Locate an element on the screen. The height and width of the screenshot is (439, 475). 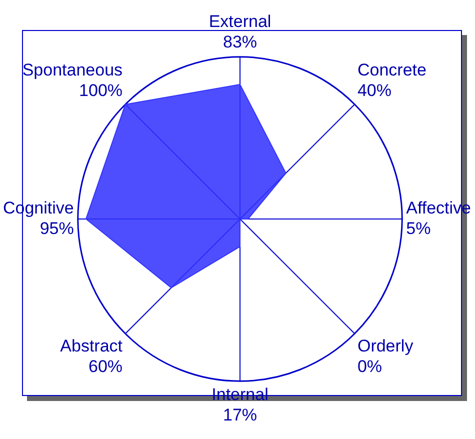
spoke-label: Spontaneous 100% is located at coordinates (72, 80).